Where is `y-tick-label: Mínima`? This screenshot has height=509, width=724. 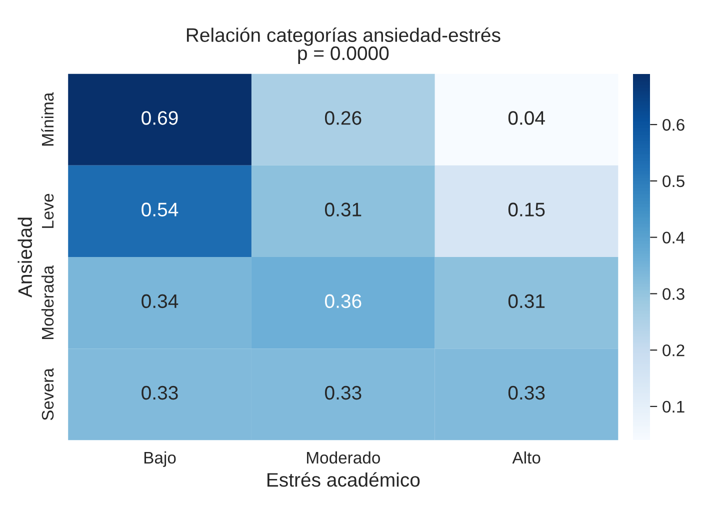
y-tick-label: Mínima is located at coordinates (47, 119).